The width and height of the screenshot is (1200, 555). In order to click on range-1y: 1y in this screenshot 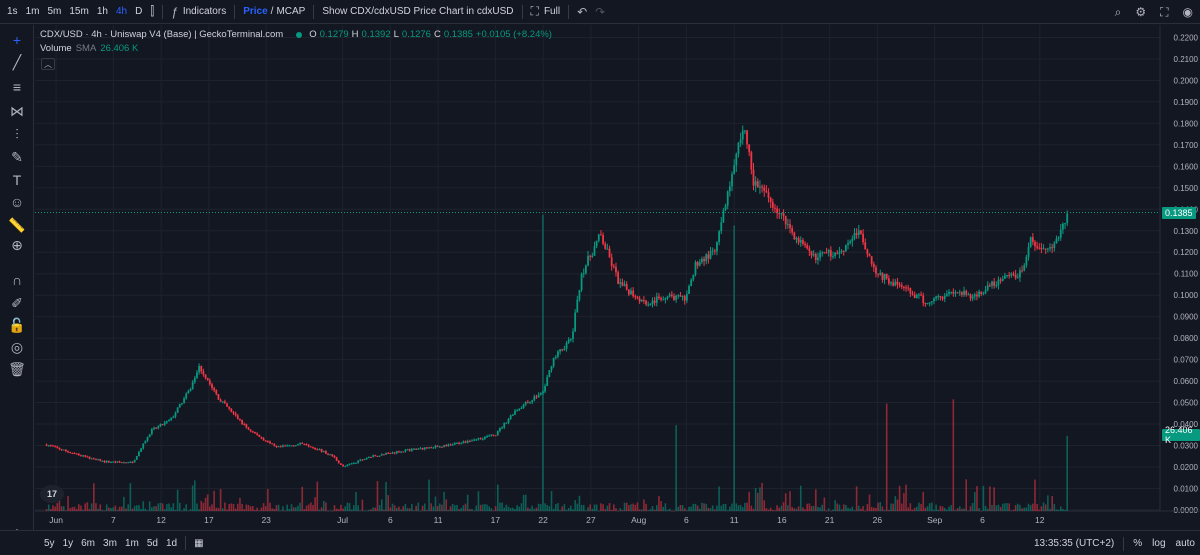, I will do `click(68, 543)`.